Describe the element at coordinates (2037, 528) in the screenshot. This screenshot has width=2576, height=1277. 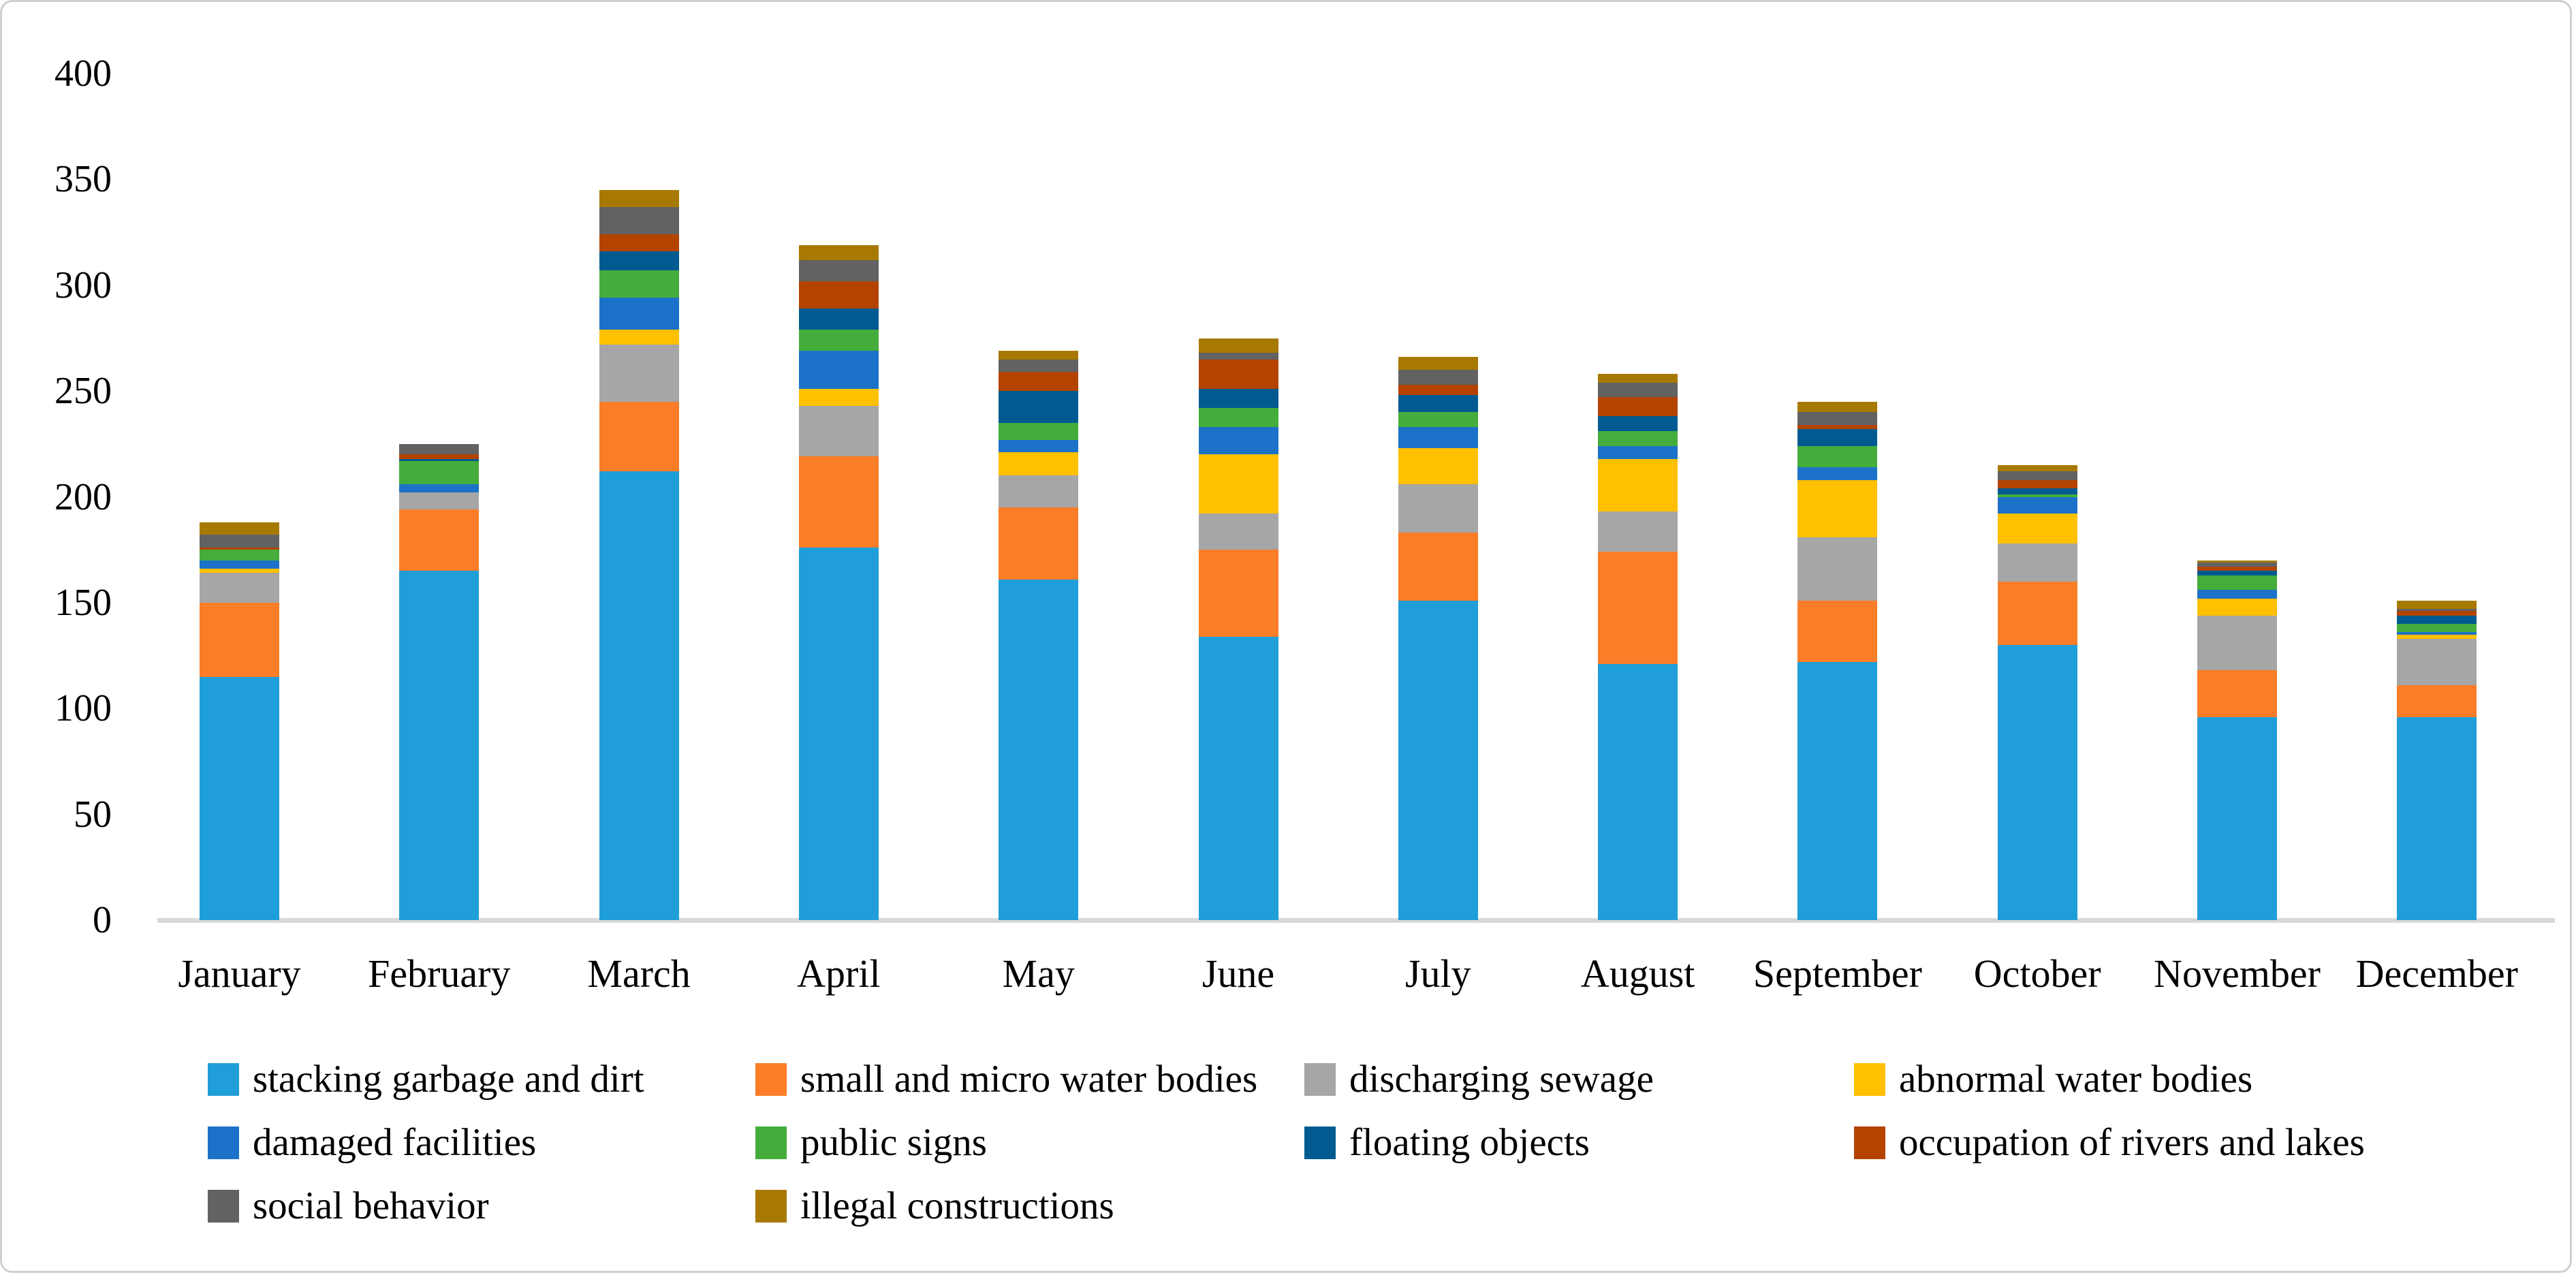
I see `bar-segment-october-abnormal-water-bodies` at that location.